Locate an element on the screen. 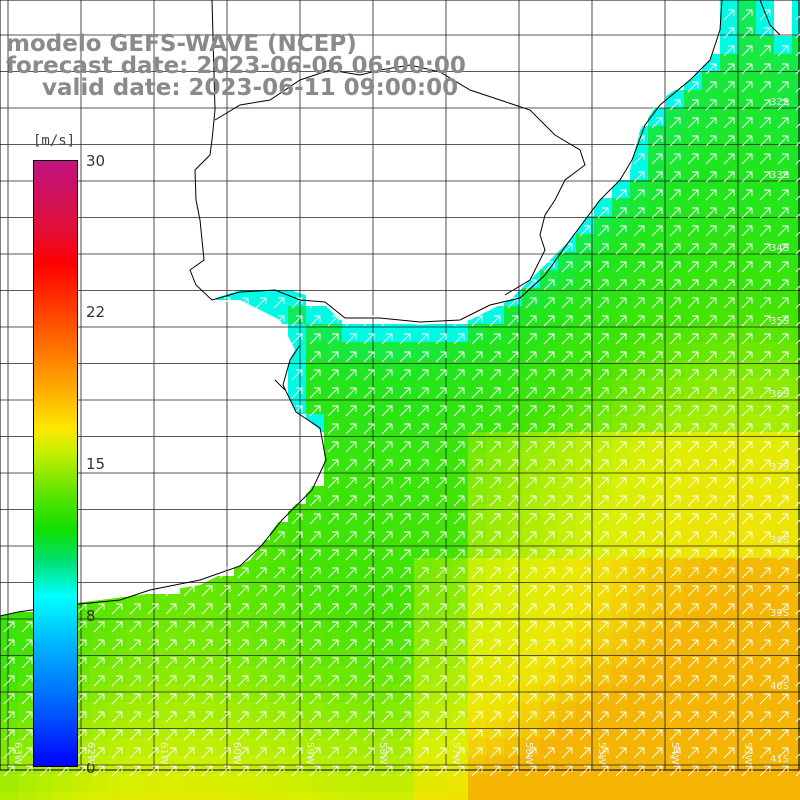 The width and height of the screenshot is (800, 800). colorbar is located at coordinates (55, 463).